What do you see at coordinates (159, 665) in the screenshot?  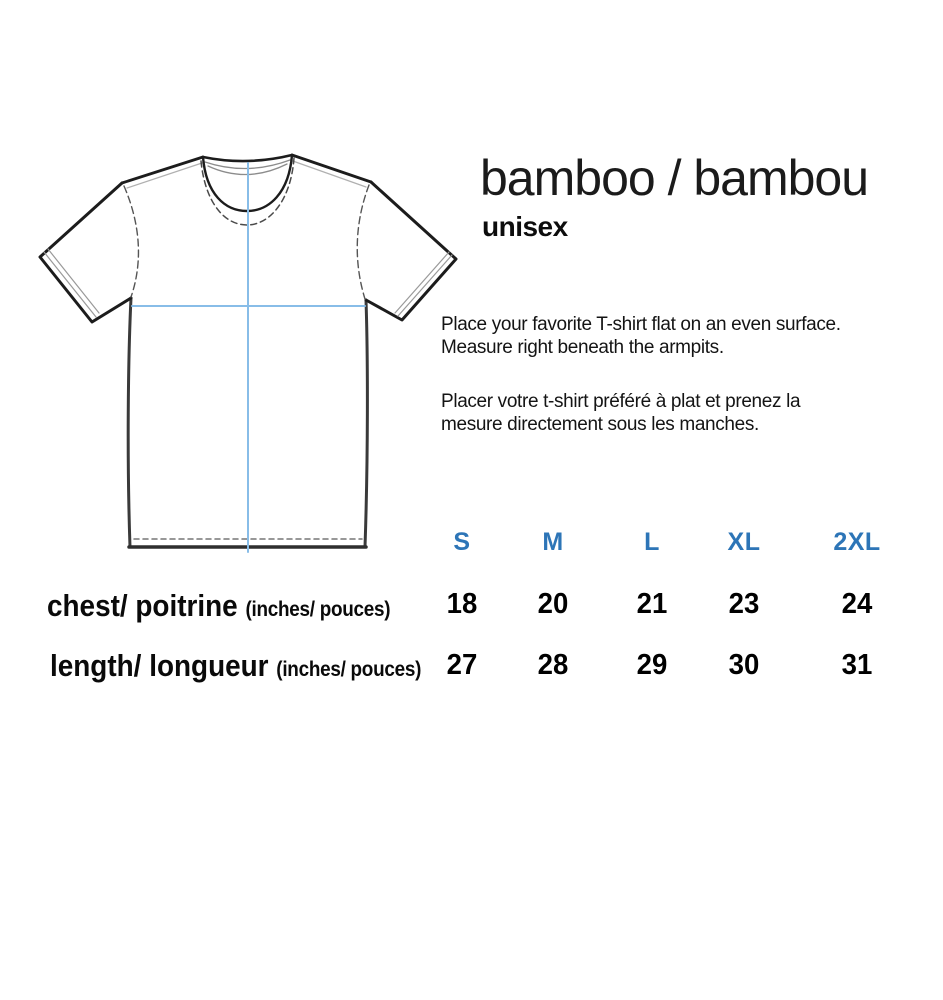 I see `length-label-text: length/ longueur` at bounding box center [159, 665].